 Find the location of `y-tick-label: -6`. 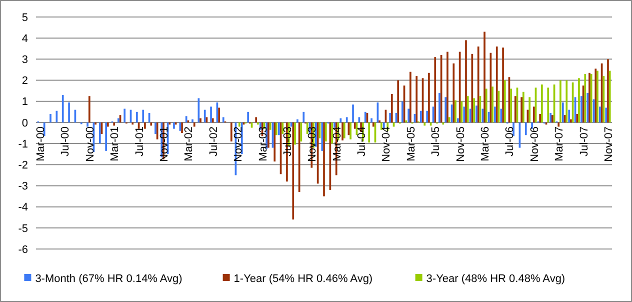

y-tick-label: -6 is located at coordinates (23, 250).